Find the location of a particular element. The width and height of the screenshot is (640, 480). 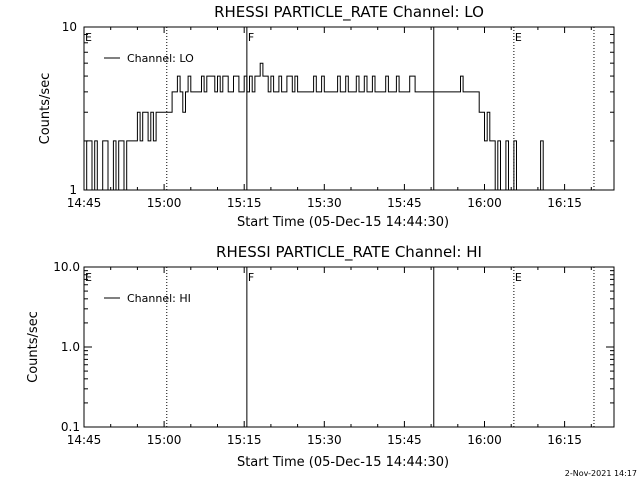

timestamp-label: 2-Nov-2021 14:17 is located at coordinates (601, 473).